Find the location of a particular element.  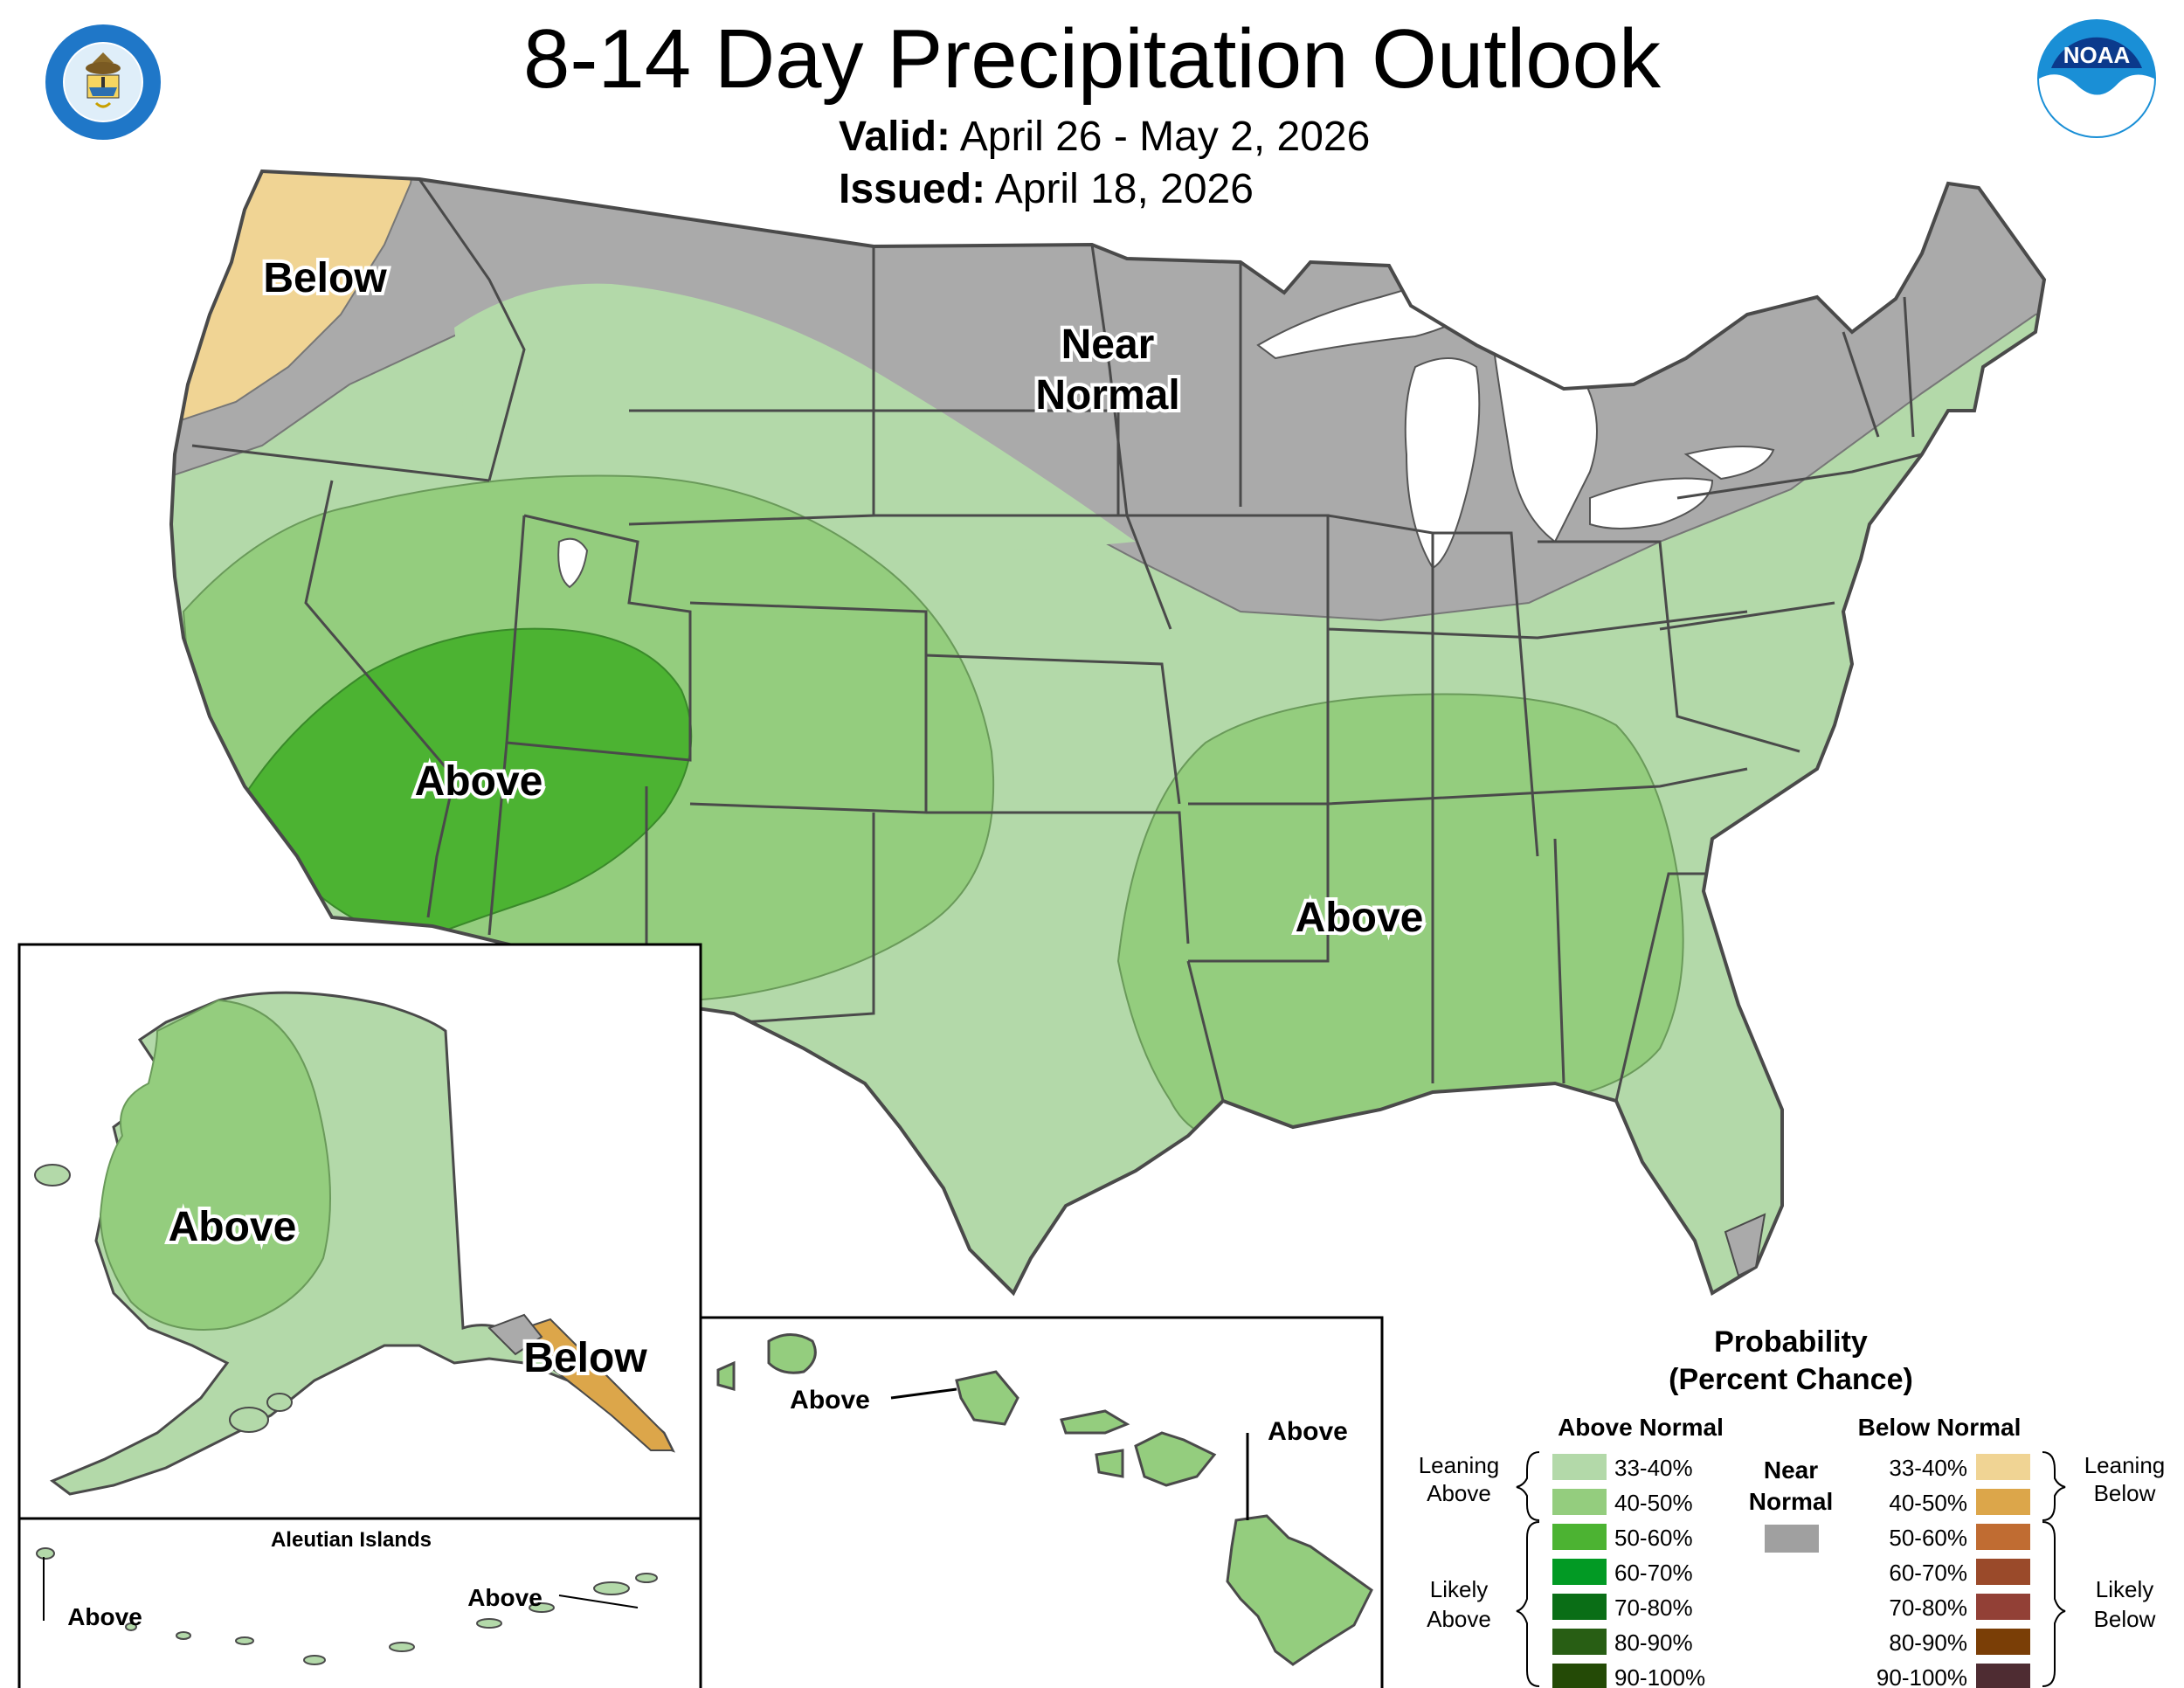

legend-label-below-1: 40-50% is located at coordinates (1928, 1503).